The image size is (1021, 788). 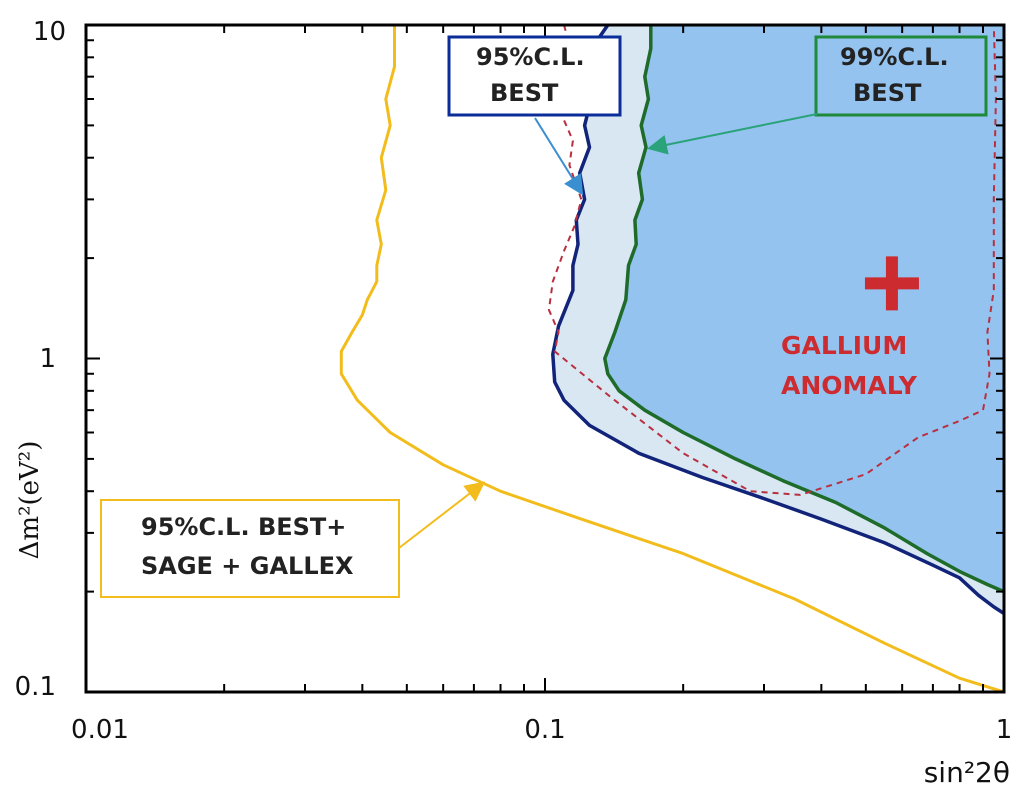 What do you see at coordinates (243, 527) in the screenshot?
I see `legend-combined-line1: 95%C.L. BEST+` at bounding box center [243, 527].